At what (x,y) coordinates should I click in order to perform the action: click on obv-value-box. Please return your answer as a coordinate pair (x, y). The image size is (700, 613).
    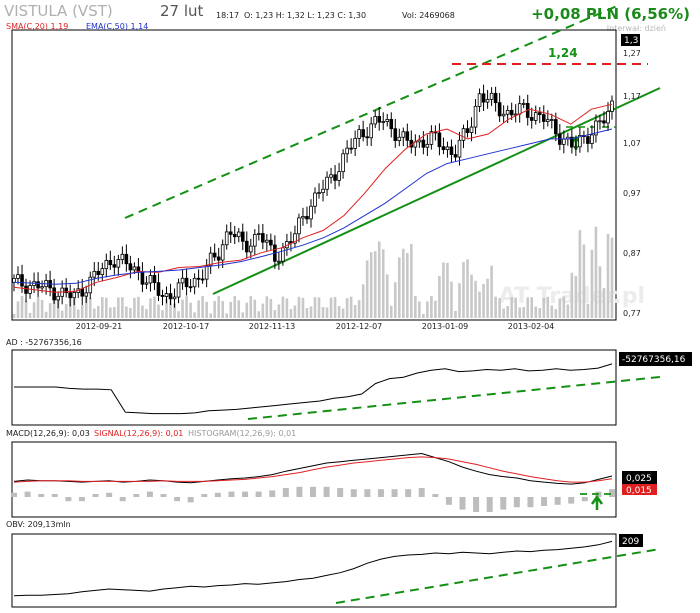
    Looking at the image, I should click on (631, 540).